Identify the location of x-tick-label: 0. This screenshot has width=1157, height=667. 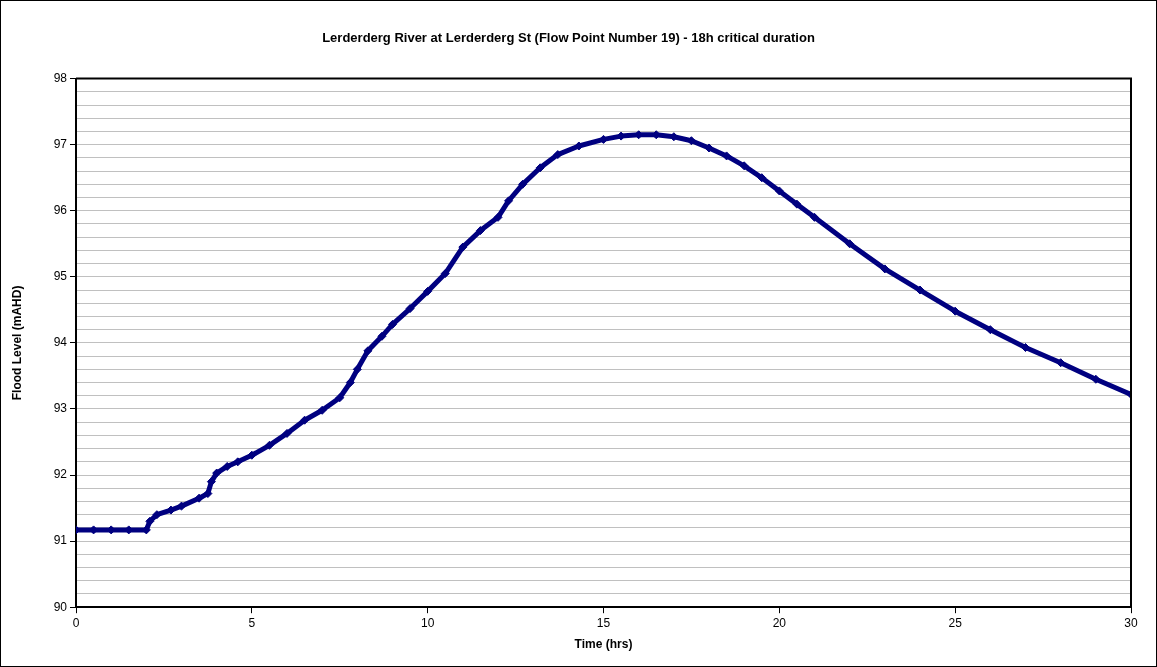
(76, 622).